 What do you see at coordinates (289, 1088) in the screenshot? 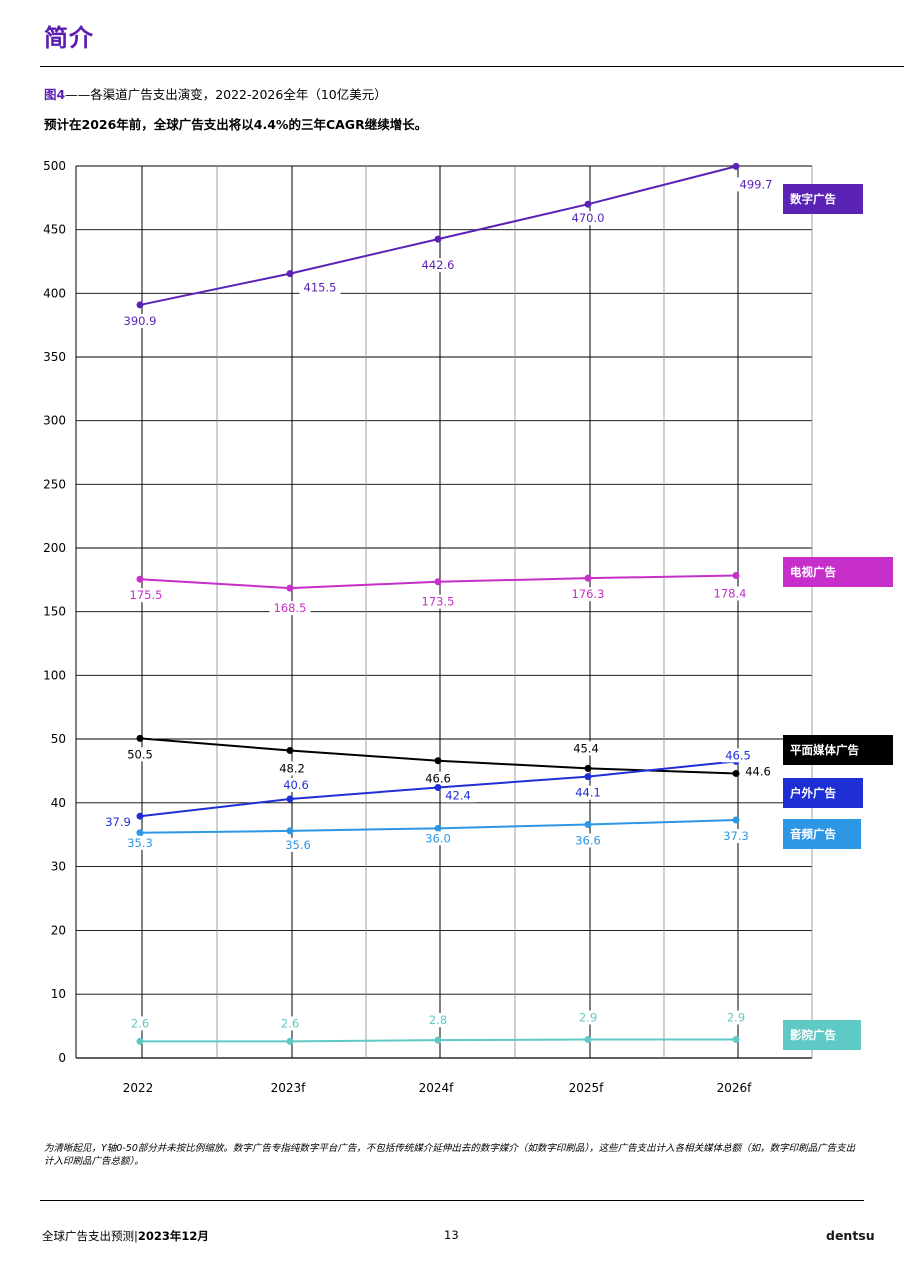
I see `x-tick-label: 2023f` at bounding box center [289, 1088].